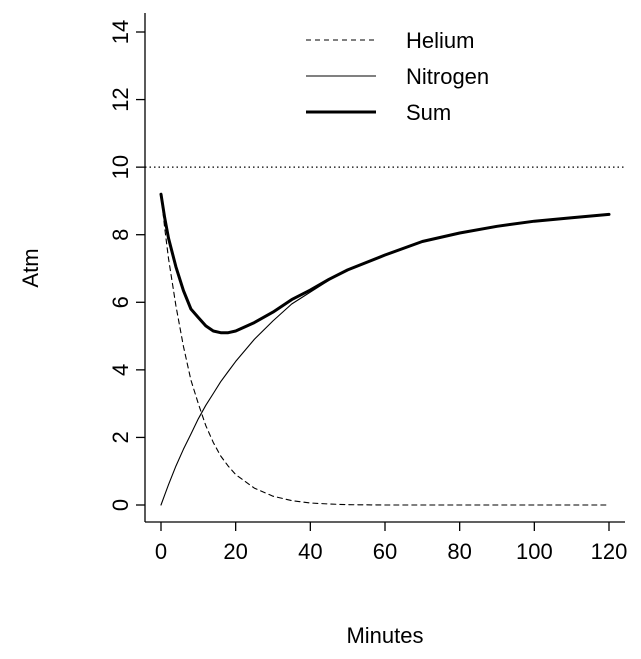 The image size is (641, 659). What do you see at coordinates (120, 302) in the screenshot?
I see `y-tick-label: 6` at bounding box center [120, 302].